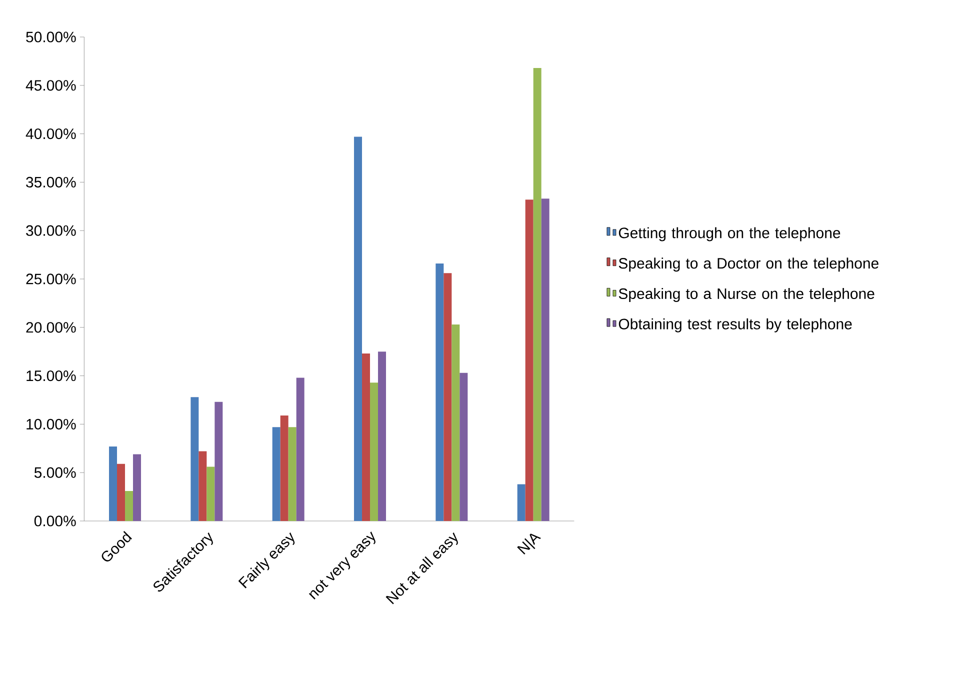 This screenshot has height=684, width=961. Describe the element at coordinates (746, 295) in the screenshot. I see `legend-label: Speaking to a Nurse on the telephone` at that location.